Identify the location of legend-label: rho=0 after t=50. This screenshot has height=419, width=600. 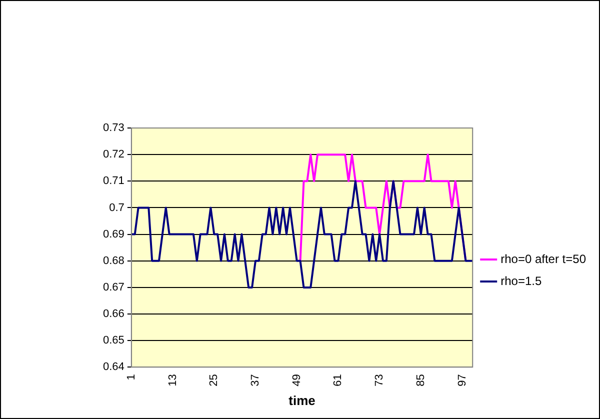
(543, 259).